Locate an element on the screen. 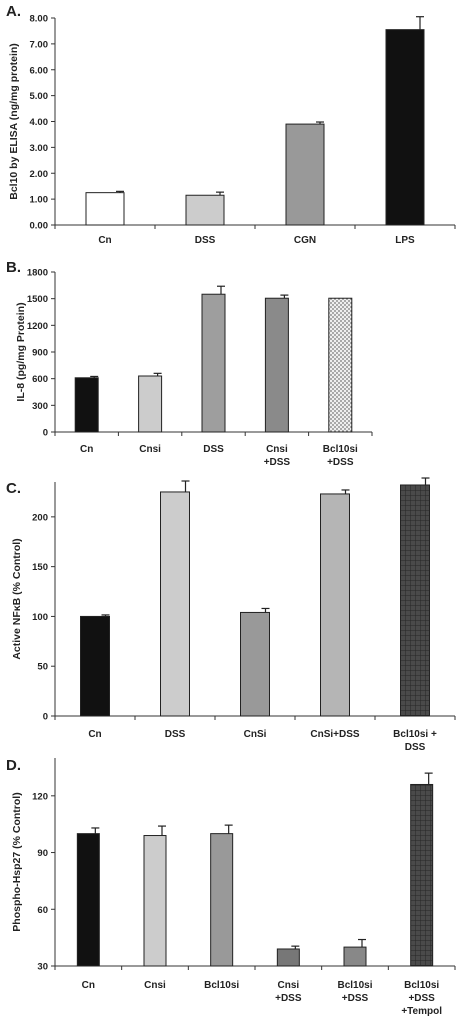  y-axis-label: IL-8 (pg/mg Protein) is located at coordinates (21, 351).